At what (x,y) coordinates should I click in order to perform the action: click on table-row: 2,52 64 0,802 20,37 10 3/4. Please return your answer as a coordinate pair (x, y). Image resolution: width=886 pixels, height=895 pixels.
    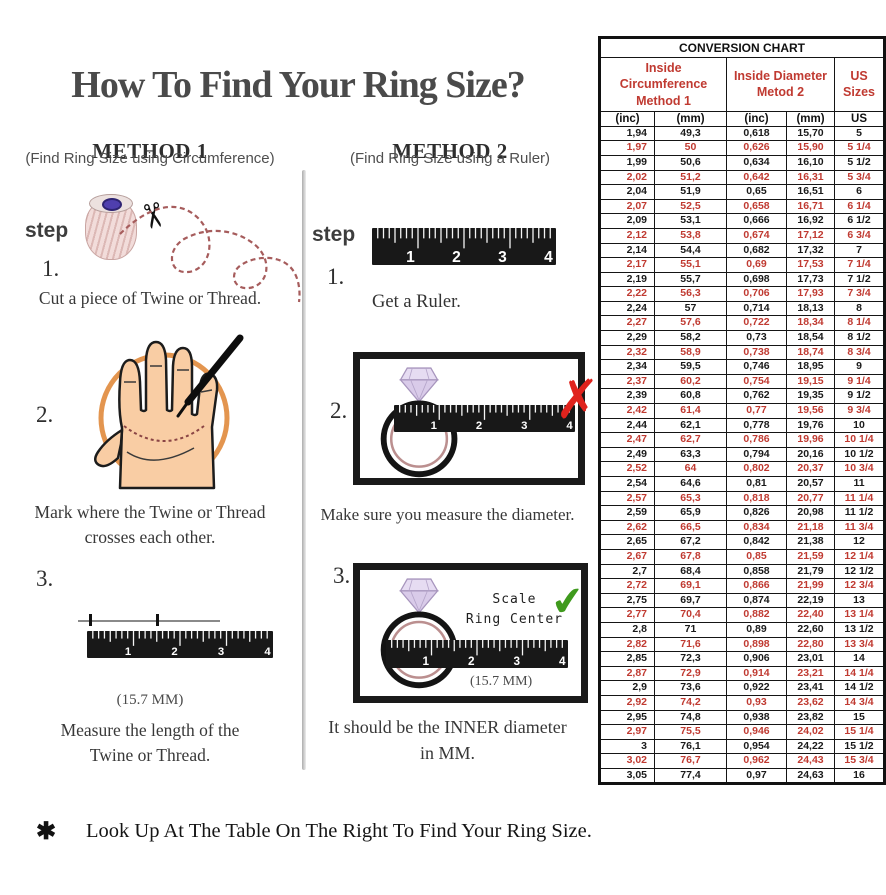
    Looking at the image, I should click on (742, 469).